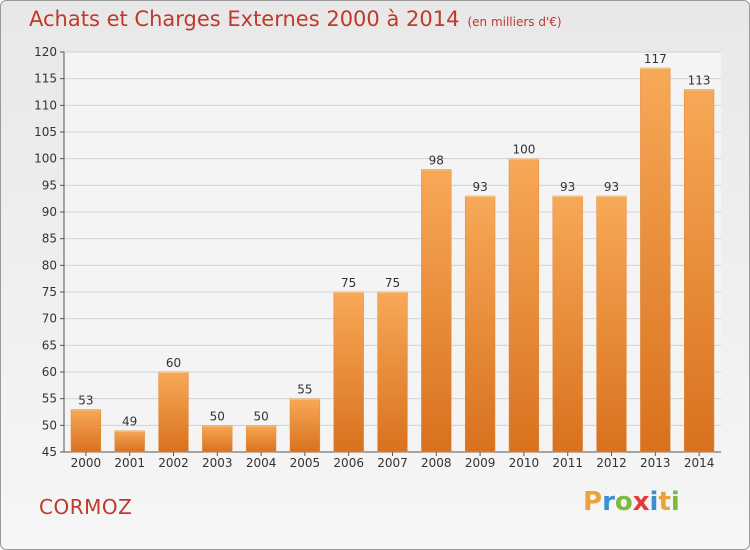 This screenshot has height=550, width=750. I want to click on logo-letter-3: x, so click(641, 502).